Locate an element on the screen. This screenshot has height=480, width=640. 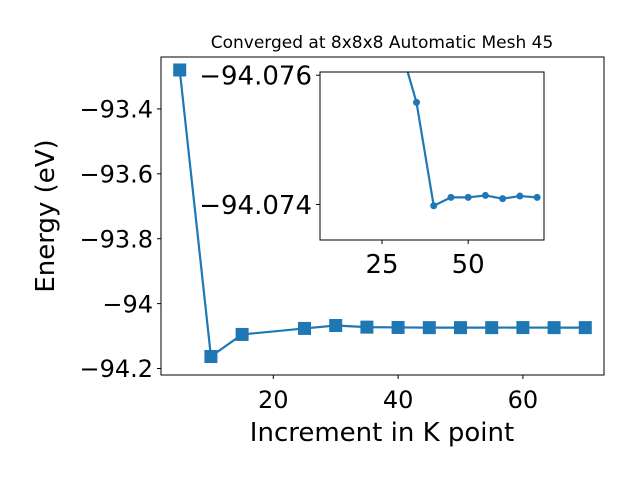
chart-title: Converged at 8x8x8 Automatic Mesh 45 is located at coordinates (382, 43).